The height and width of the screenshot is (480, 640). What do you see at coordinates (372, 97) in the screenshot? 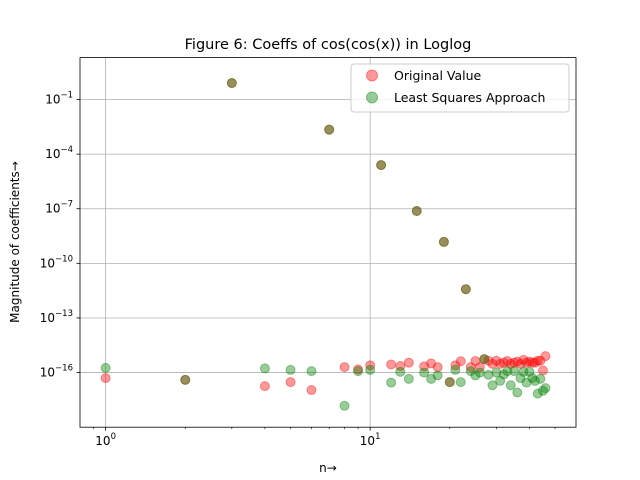
I see `legend-marker-least-squares` at bounding box center [372, 97].